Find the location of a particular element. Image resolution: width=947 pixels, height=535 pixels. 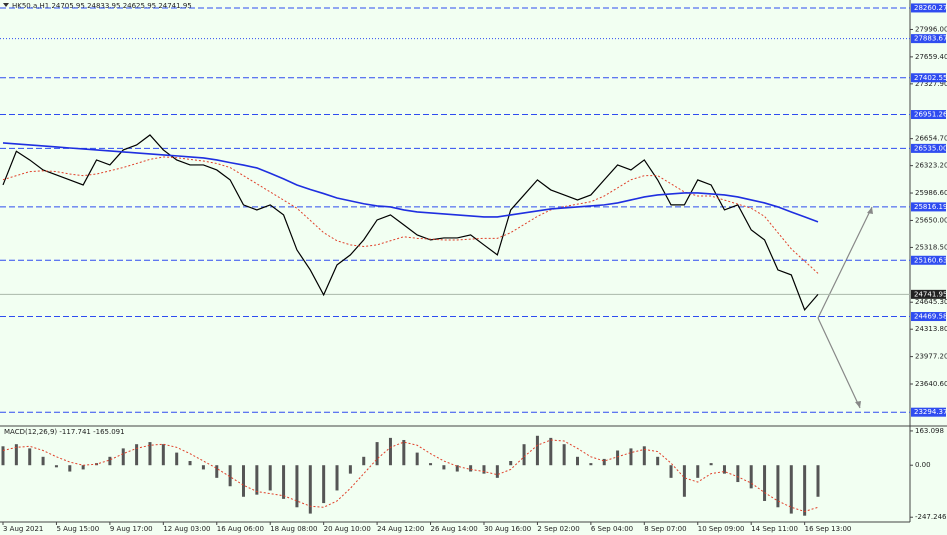

level-label: 28260.27 is located at coordinates (930, 8).